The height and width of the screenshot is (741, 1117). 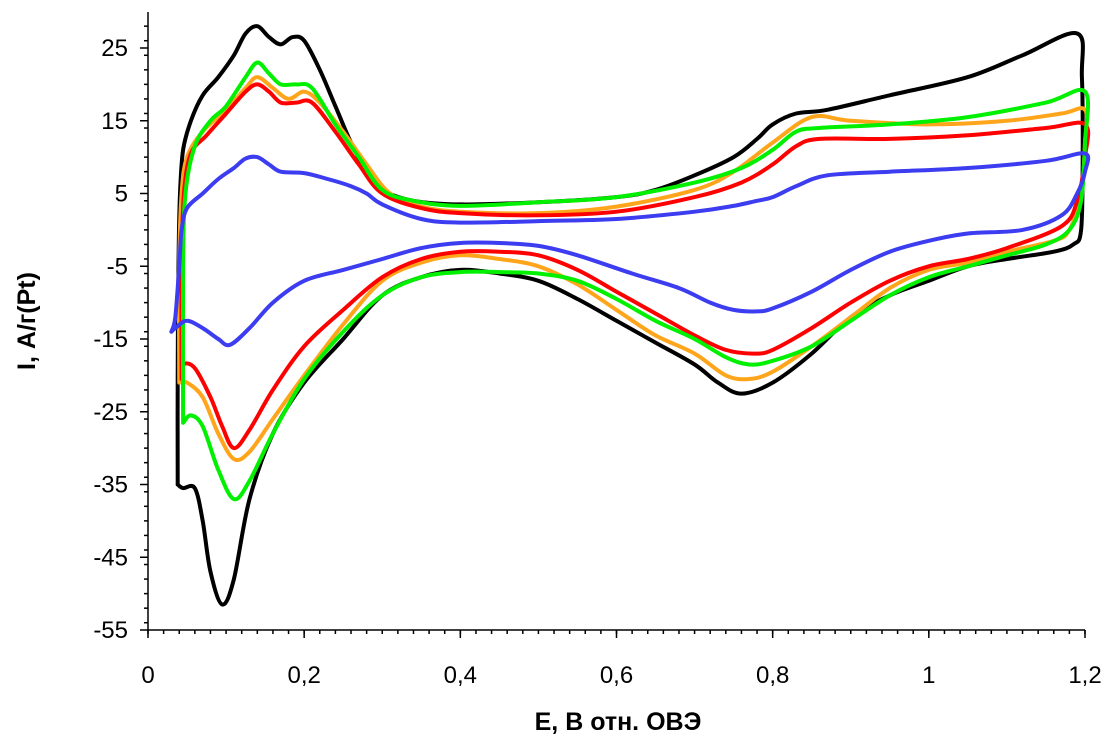 I want to click on y-ticks: 25 15 5 -5 -15 -25 -35 -45 -55, so click(x=120, y=334).